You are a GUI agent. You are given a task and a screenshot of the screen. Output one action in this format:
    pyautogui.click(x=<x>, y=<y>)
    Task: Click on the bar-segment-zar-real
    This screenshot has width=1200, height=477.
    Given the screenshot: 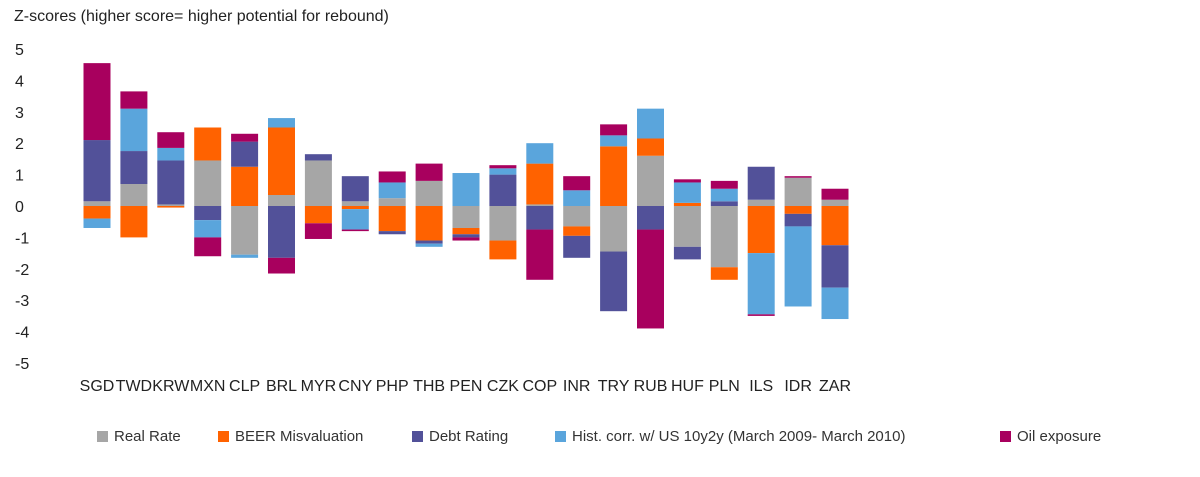 What is the action you would take?
    pyautogui.click(x=835, y=202)
    